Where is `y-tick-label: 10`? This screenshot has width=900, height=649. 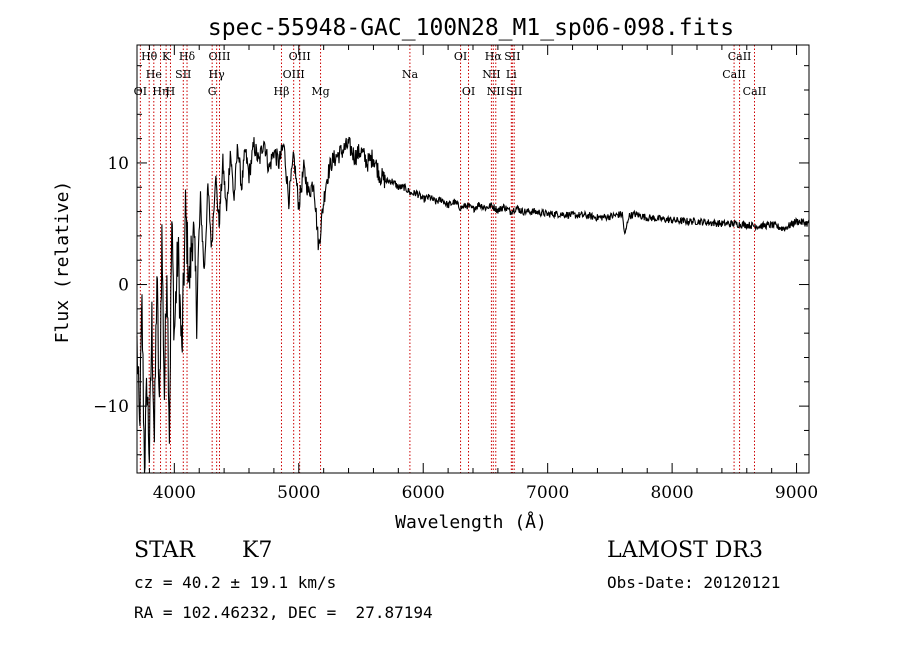 y-tick-label: 10 is located at coordinates (118, 164).